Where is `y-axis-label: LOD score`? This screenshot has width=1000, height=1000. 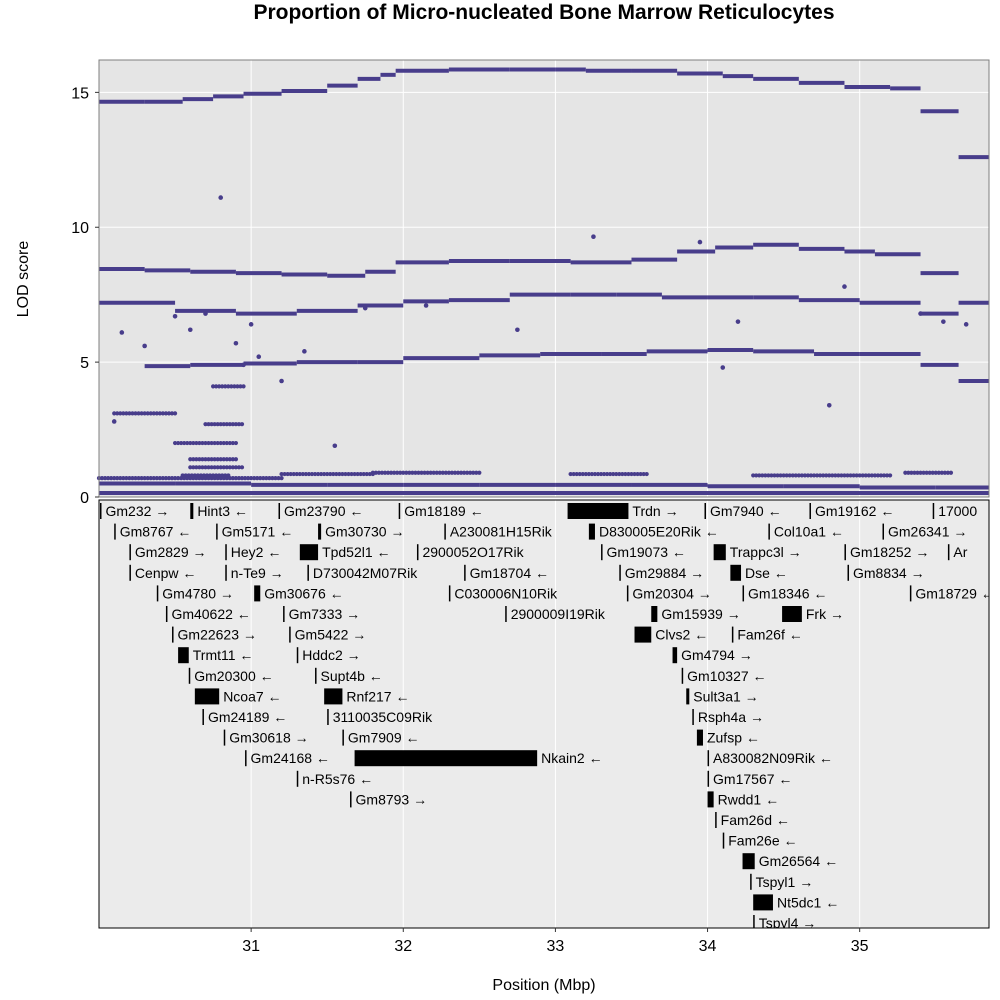 y-axis-label: LOD score is located at coordinates (23, 279).